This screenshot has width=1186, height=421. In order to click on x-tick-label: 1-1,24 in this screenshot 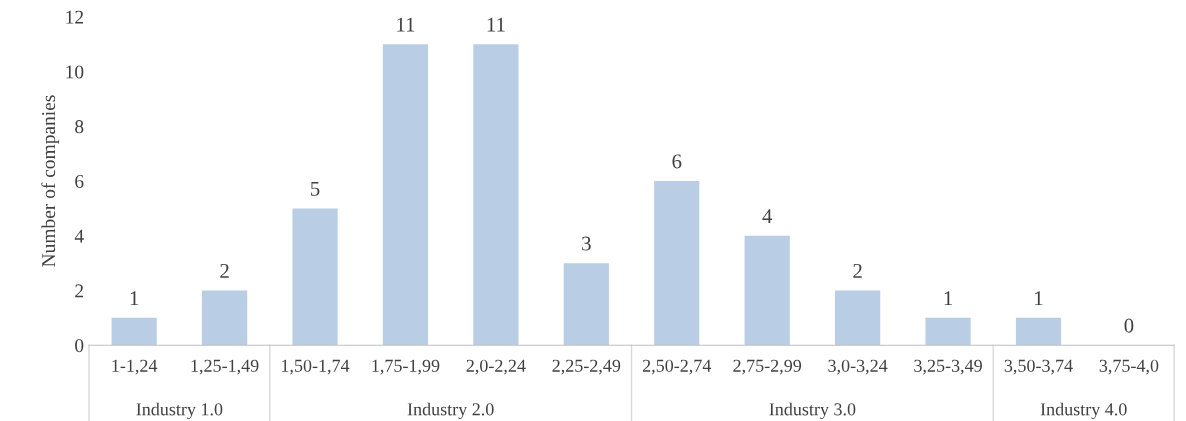, I will do `click(135, 367)`.